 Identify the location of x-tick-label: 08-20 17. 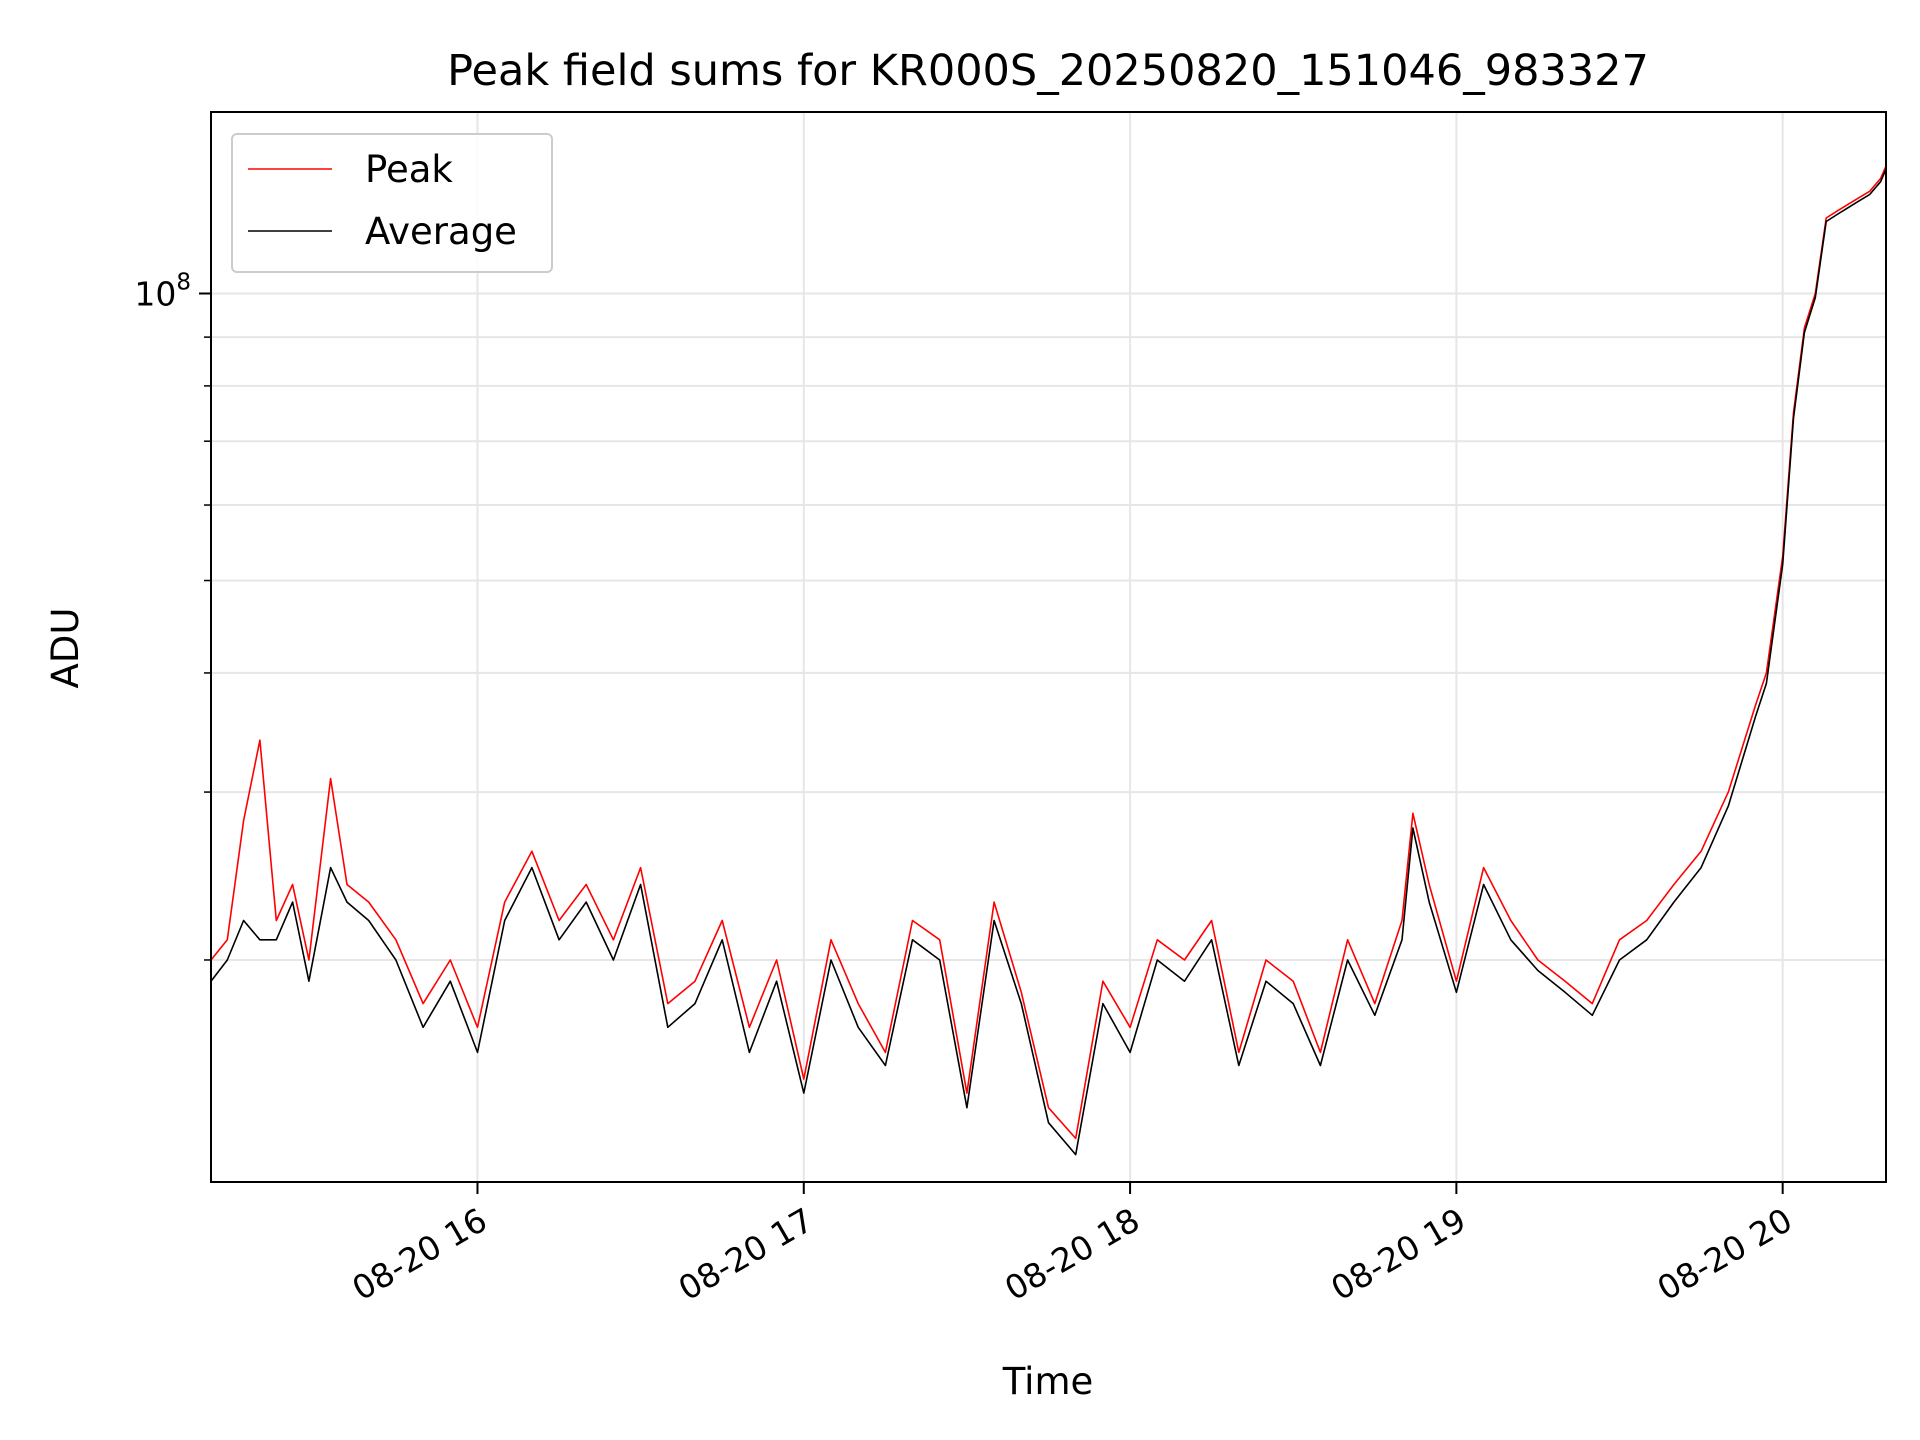
(746, 1254).